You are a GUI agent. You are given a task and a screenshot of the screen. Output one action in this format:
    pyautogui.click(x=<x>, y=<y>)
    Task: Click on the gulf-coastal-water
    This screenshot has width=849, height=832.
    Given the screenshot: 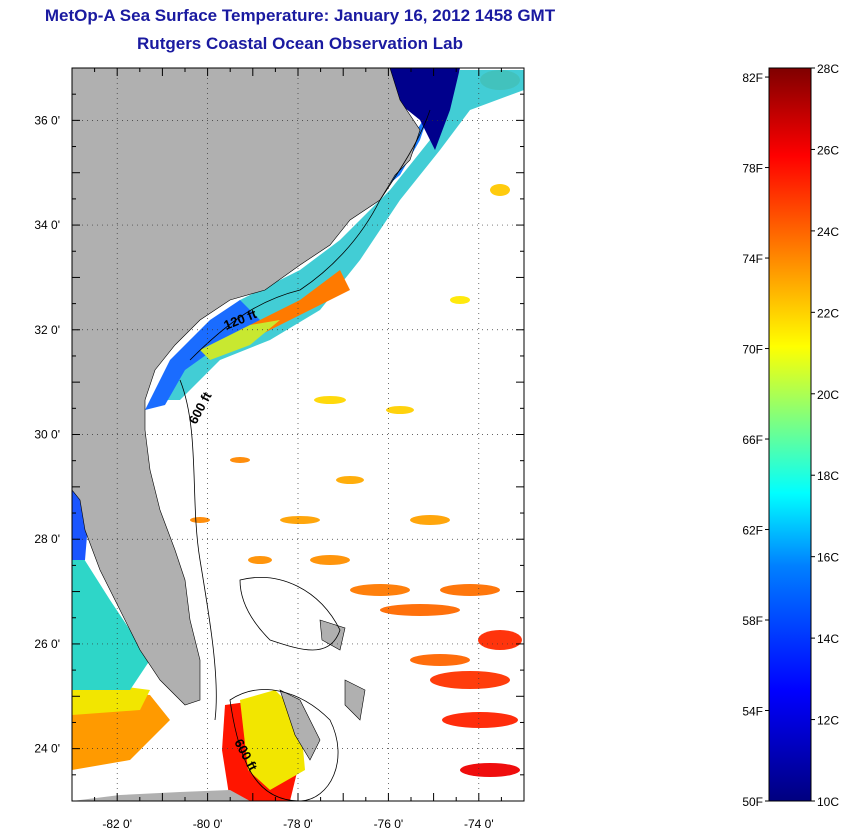 What is the action you would take?
    pyautogui.click(x=111, y=615)
    